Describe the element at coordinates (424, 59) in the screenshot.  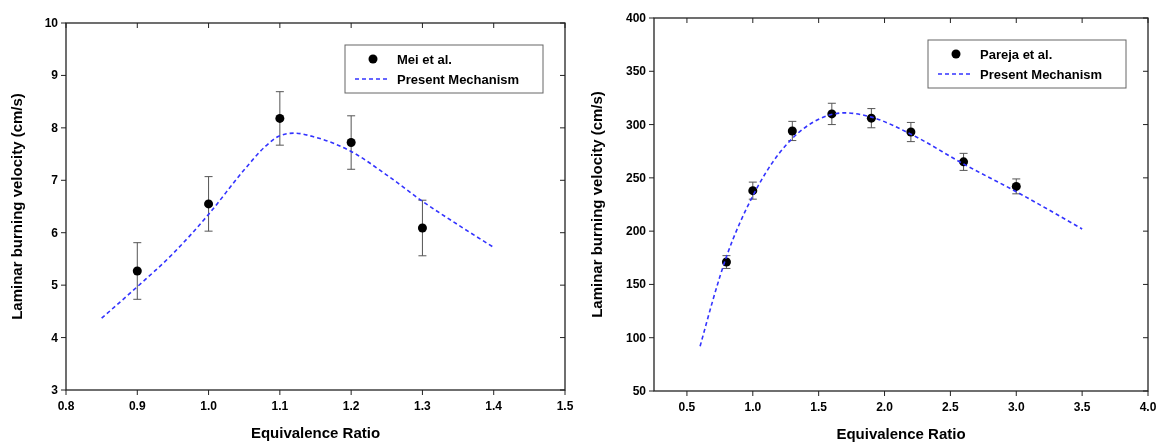
I see `legend-label: Mei et al.` at that location.